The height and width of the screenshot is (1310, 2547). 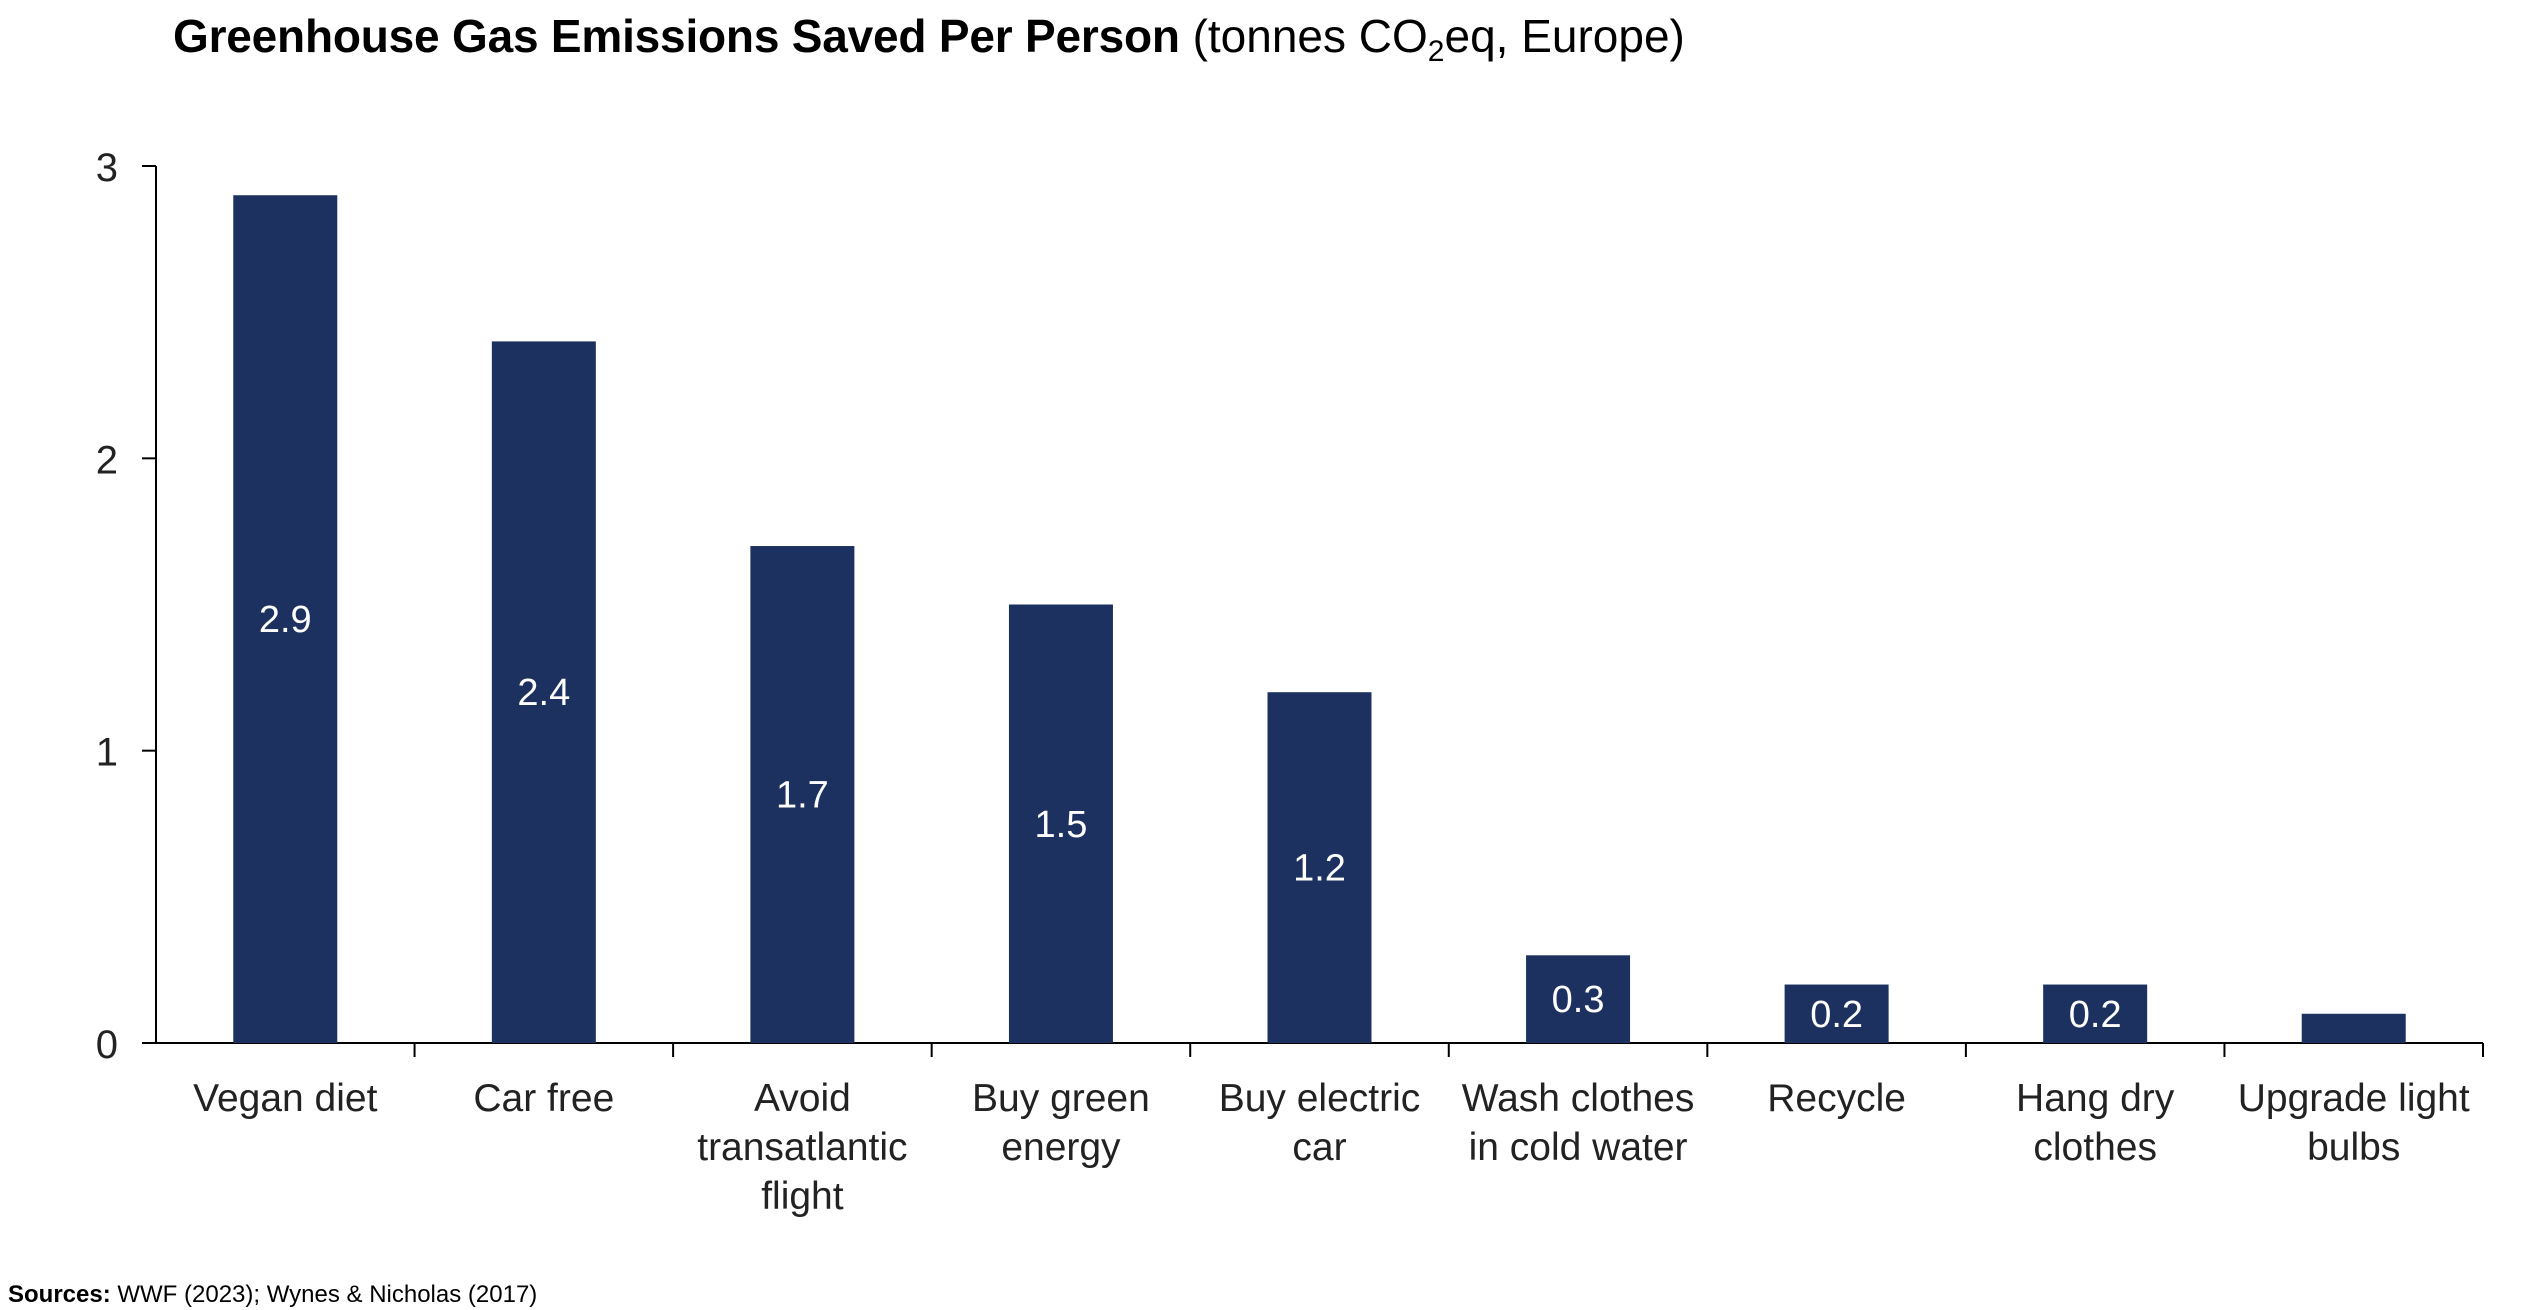 What do you see at coordinates (1436, 51) in the screenshot?
I see `chart-title-unit-subscript: 2` at bounding box center [1436, 51].